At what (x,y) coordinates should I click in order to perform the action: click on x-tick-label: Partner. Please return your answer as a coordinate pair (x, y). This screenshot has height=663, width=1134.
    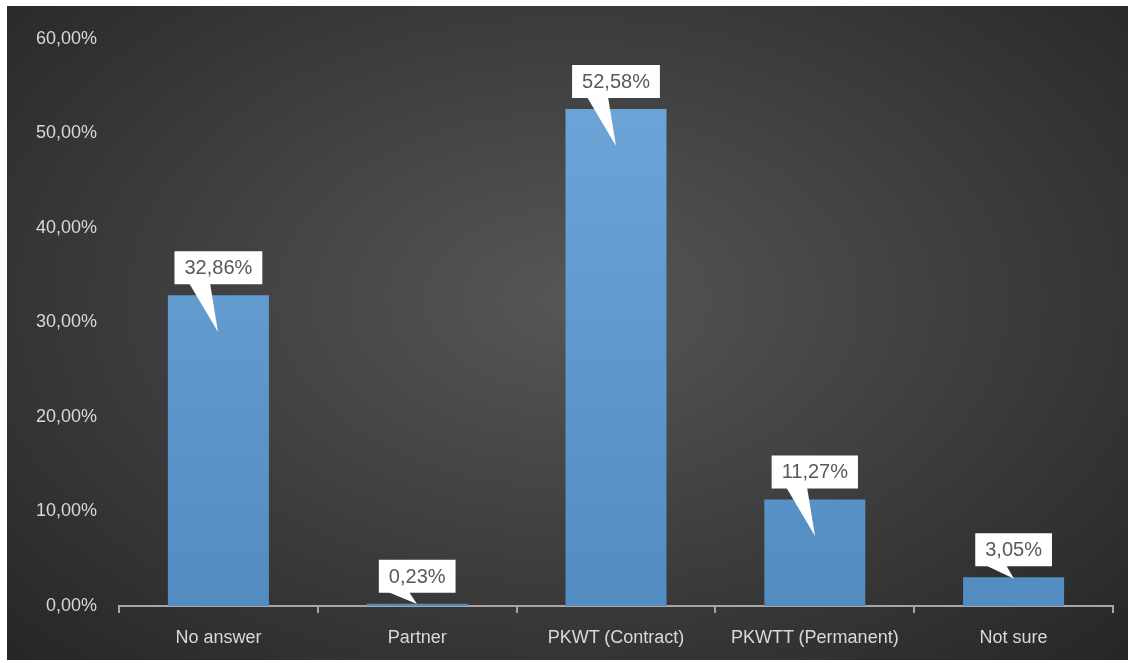
    Looking at the image, I should click on (417, 636).